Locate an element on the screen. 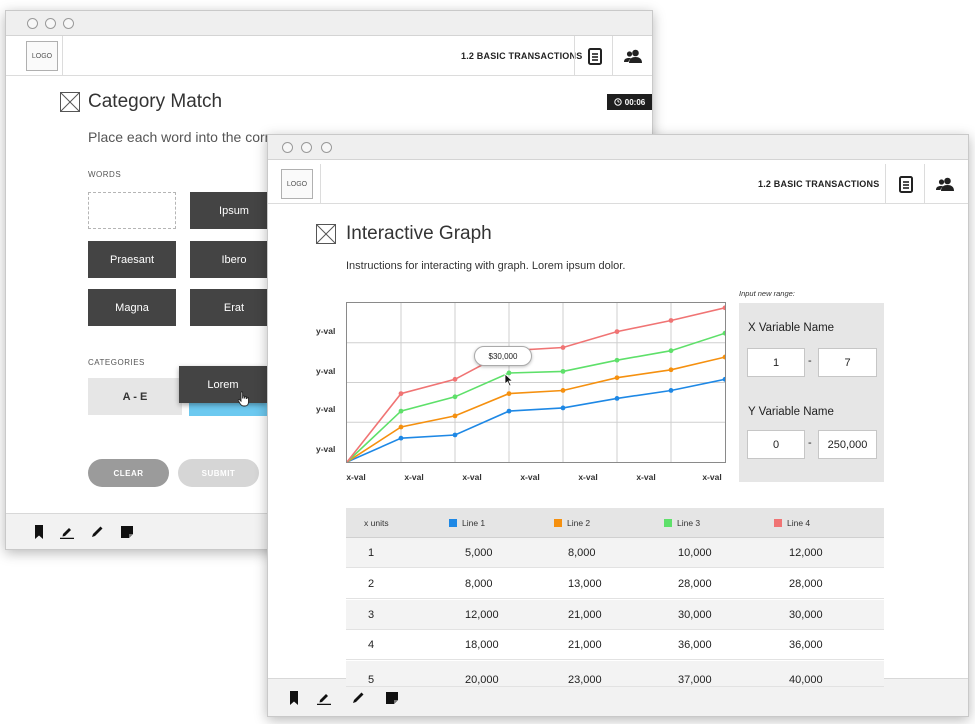  clear-button: CLEAR is located at coordinates (128, 473).